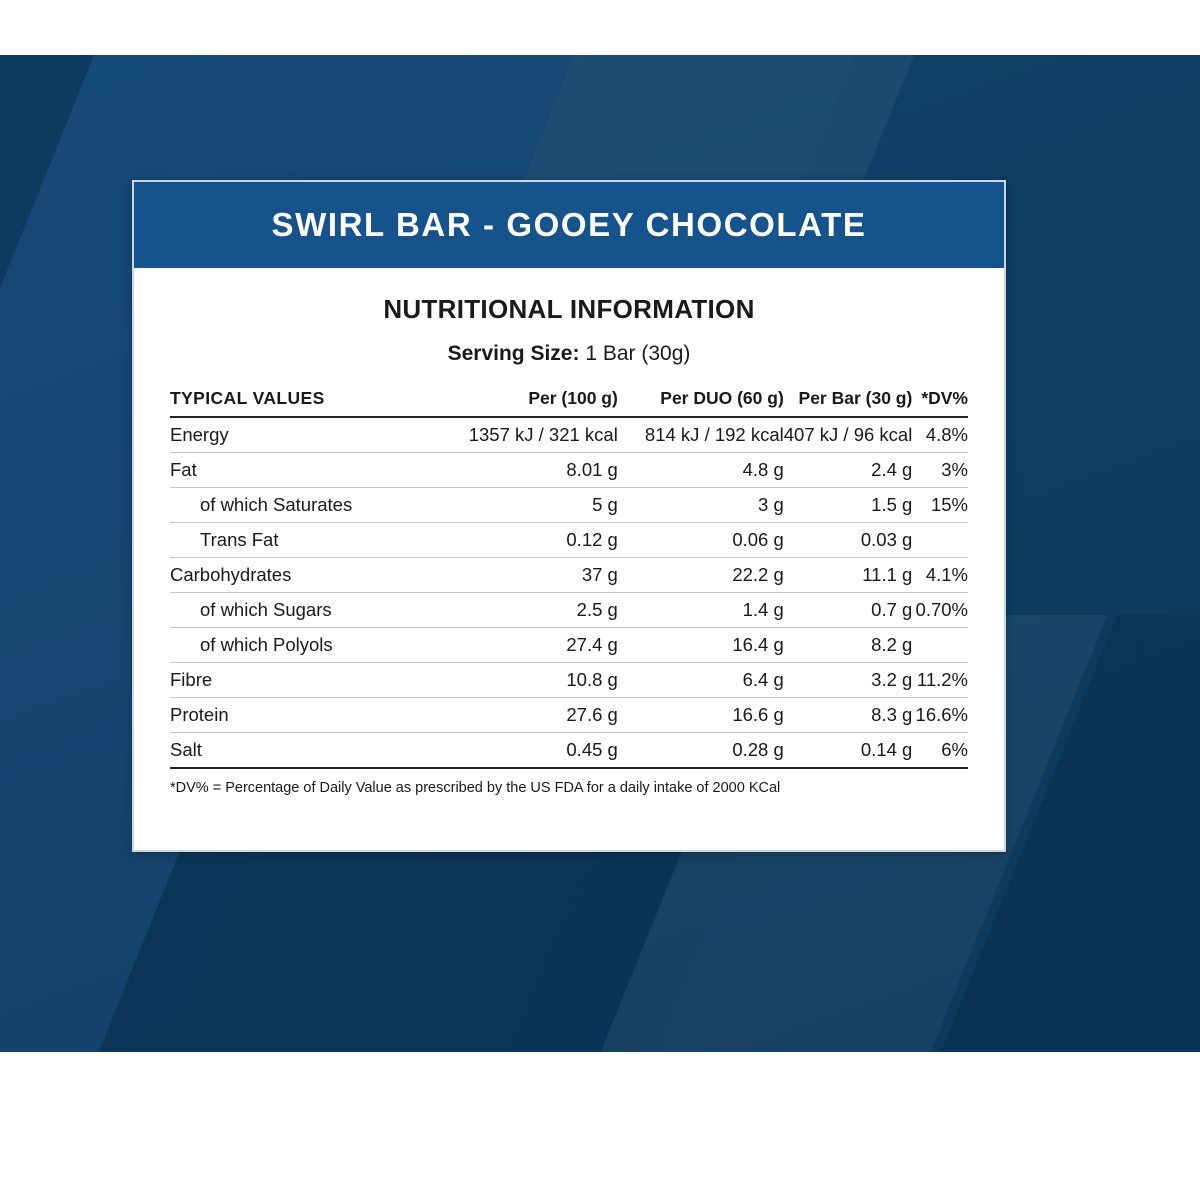 Image resolution: width=1200 pixels, height=1200 pixels. I want to click on cell-per-bar: 0.03 g, so click(848, 540).